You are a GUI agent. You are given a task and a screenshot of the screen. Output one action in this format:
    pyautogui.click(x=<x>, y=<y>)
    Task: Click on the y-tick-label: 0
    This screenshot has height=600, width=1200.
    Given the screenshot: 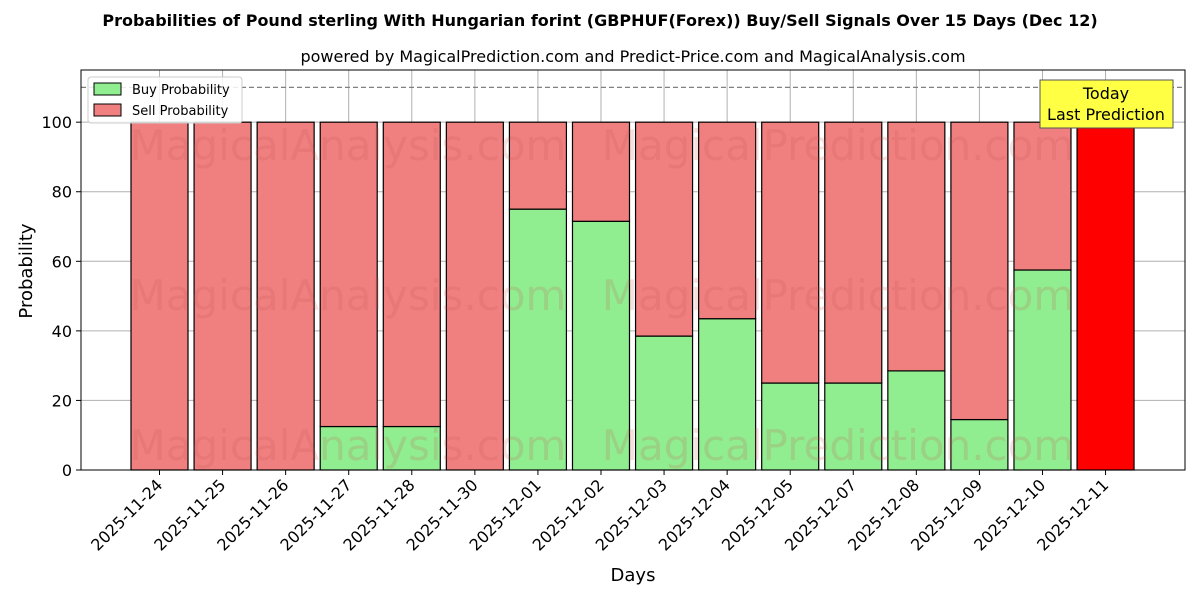 What is the action you would take?
    pyautogui.click(x=67, y=470)
    